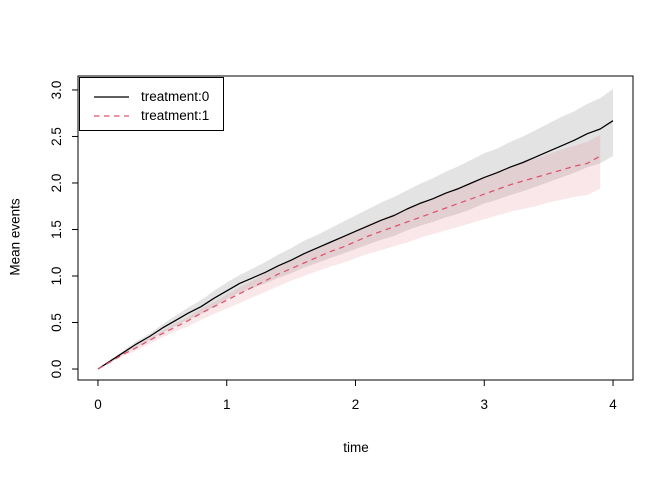 The height and width of the screenshot is (480, 672). What do you see at coordinates (485, 404) in the screenshot?
I see `x-tick-label: 3` at bounding box center [485, 404].